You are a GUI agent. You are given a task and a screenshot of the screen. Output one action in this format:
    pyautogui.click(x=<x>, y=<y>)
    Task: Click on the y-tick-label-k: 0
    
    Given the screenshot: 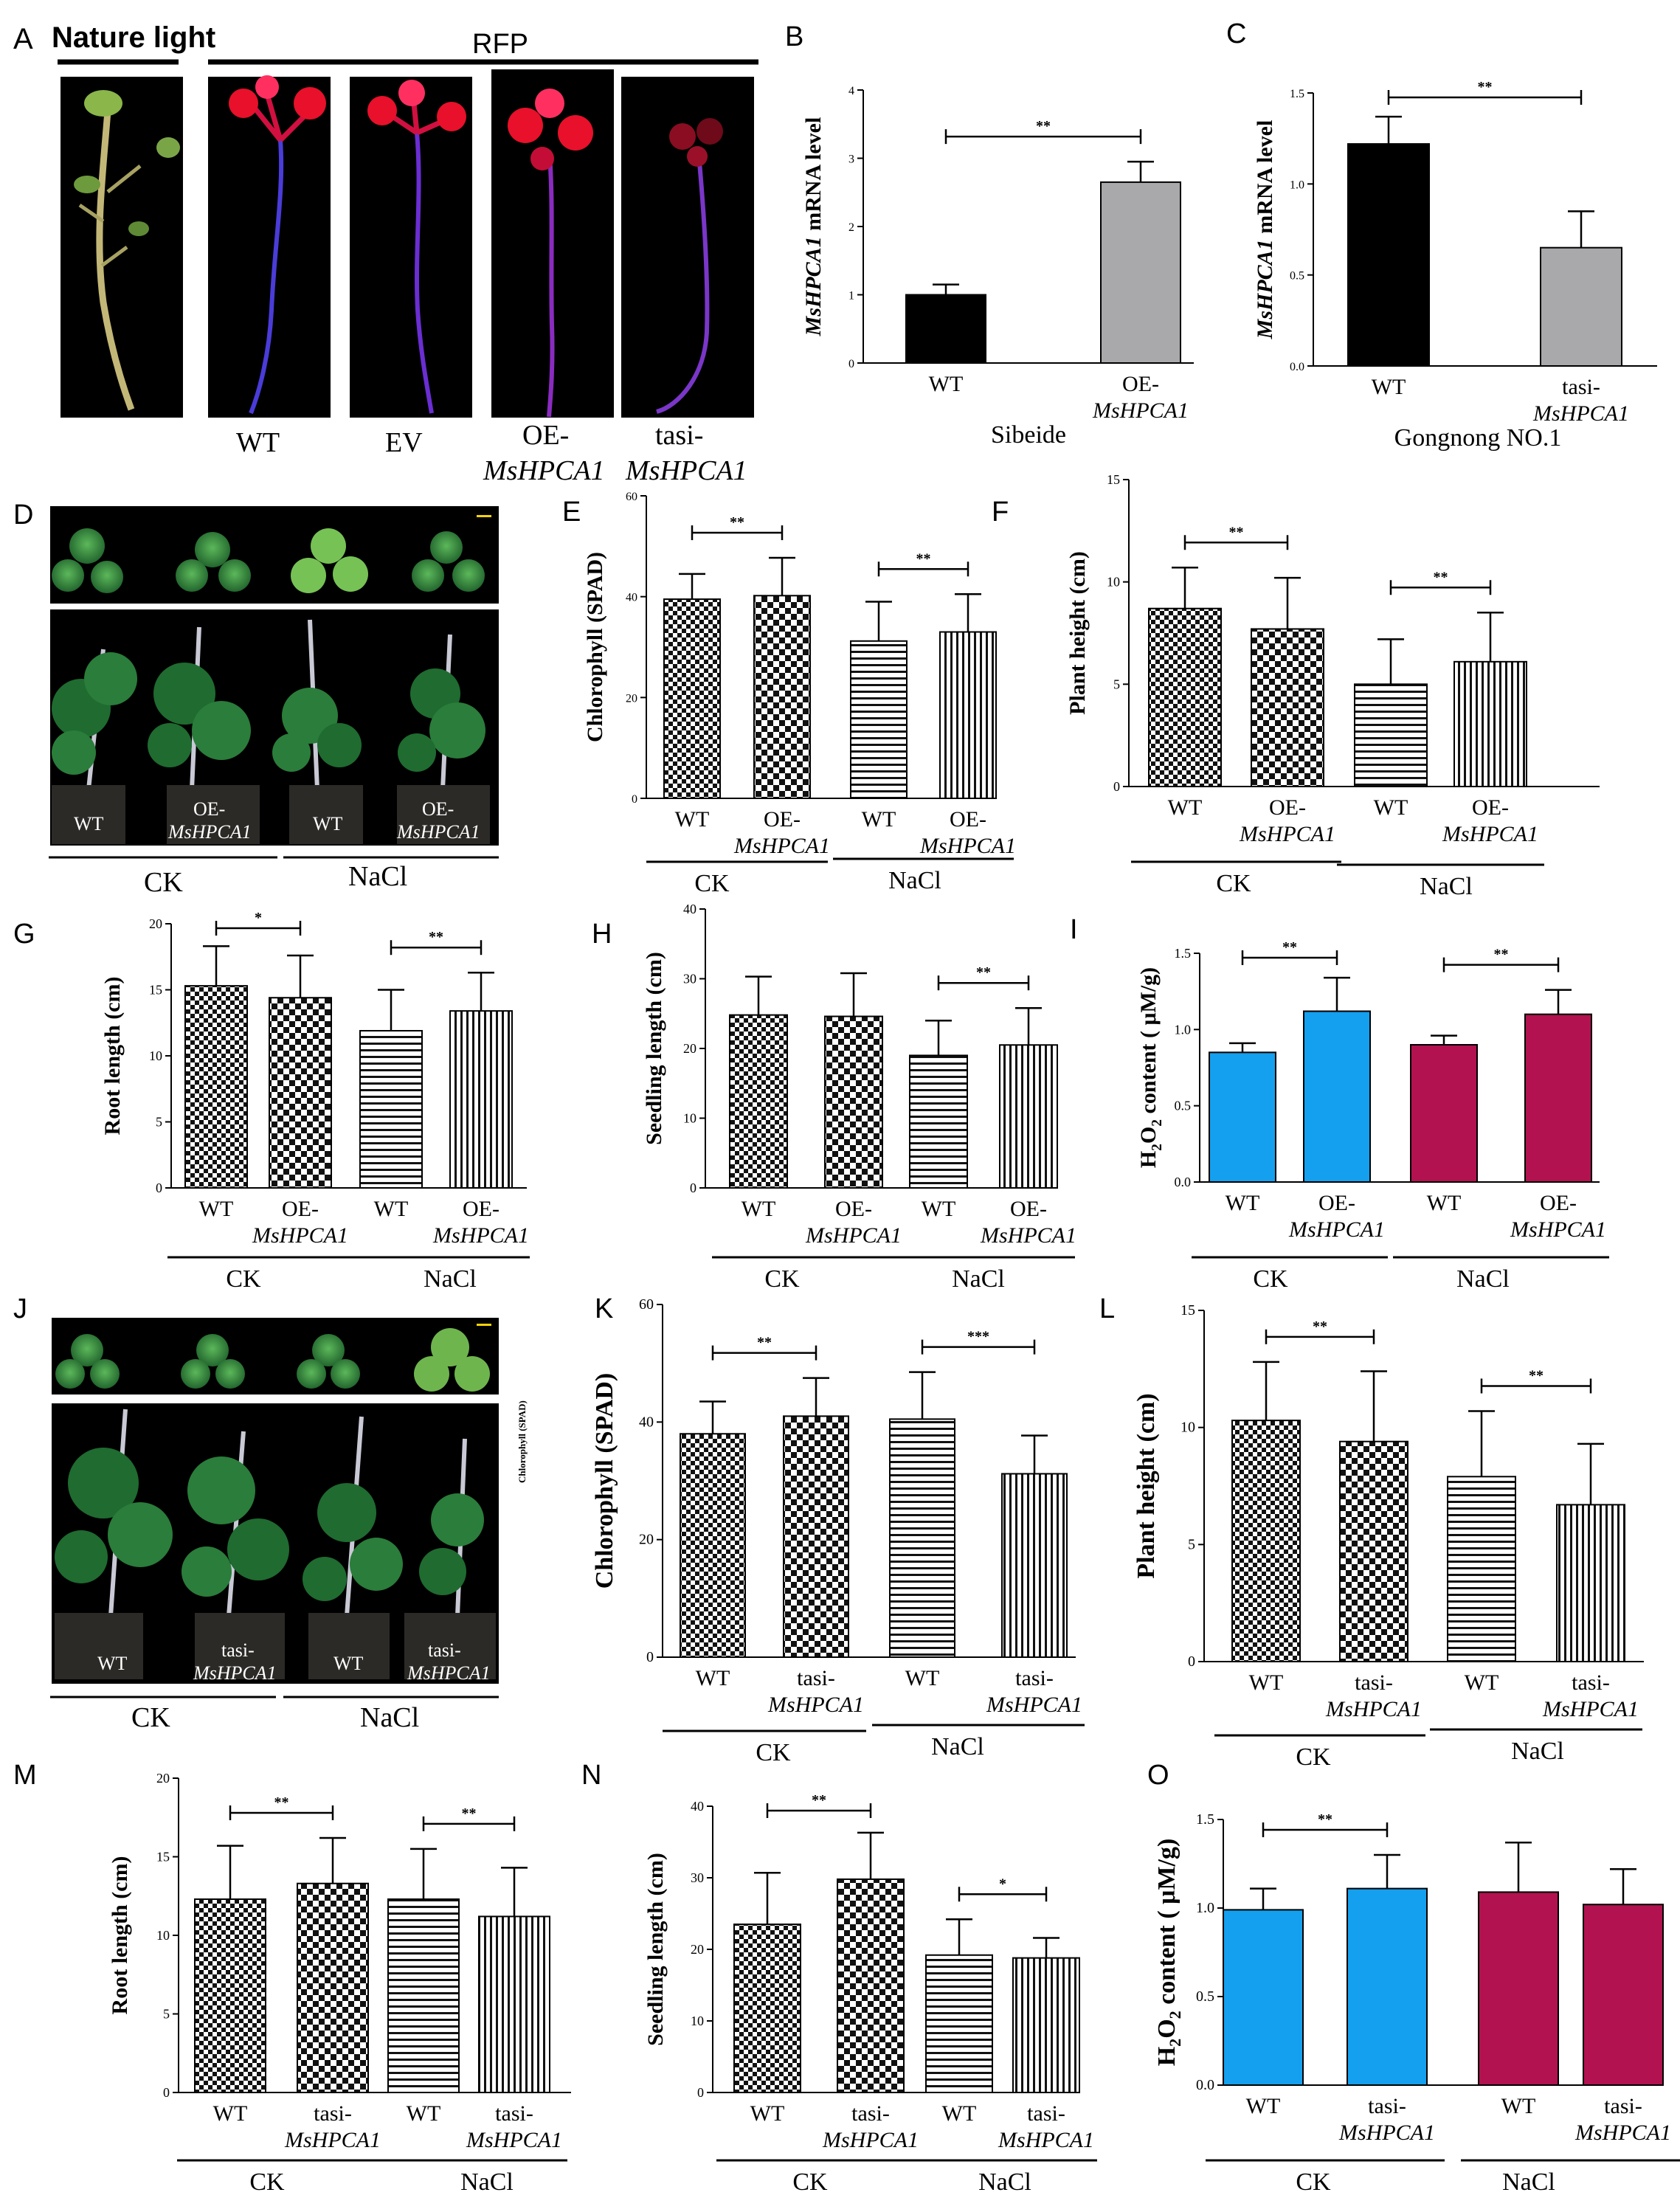 What is the action you would take?
    pyautogui.click(x=650, y=1657)
    